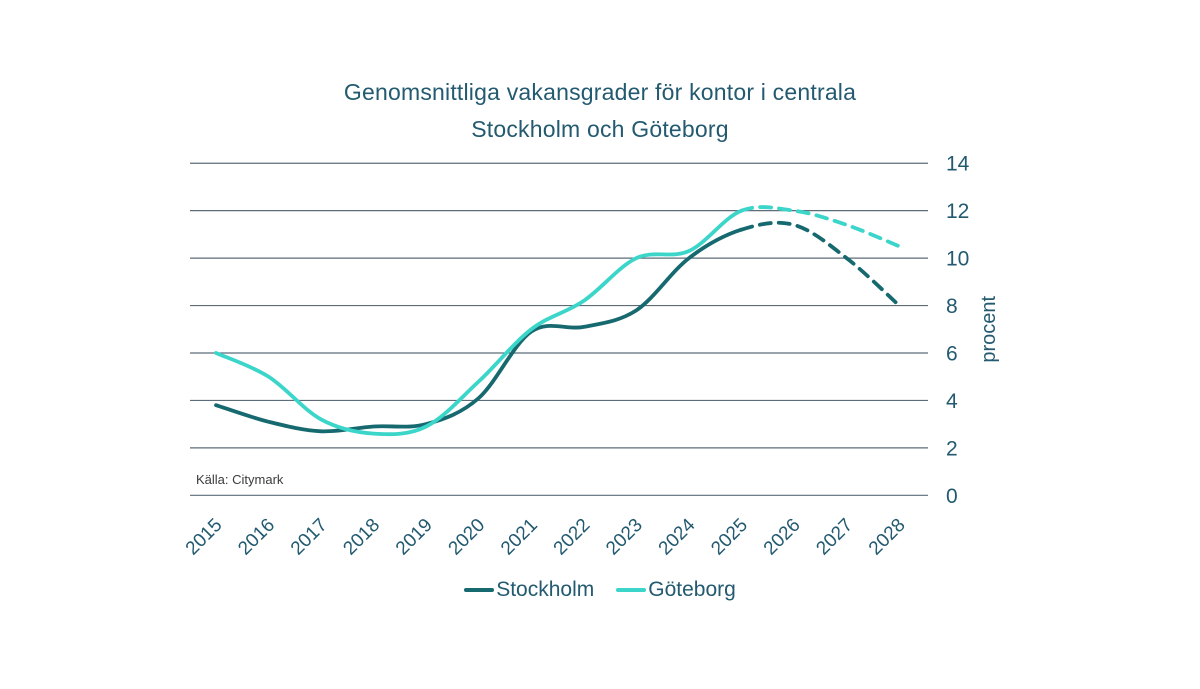 This screenshot has height=689, width=1200. Describe the element at coordinates (519, 537) in the screenshot. I see `x-axis-tick-label: 2021` at that location.